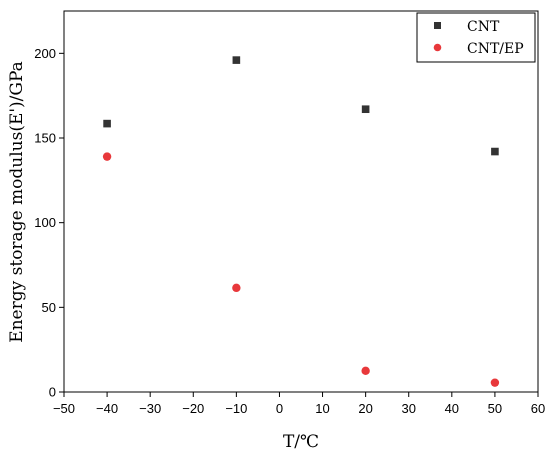 The height and width of the screenshot is (462, 550). Describe the element at coordinates (45, 53) in the screenshot. I see `y-tick-label: 200` at that location.